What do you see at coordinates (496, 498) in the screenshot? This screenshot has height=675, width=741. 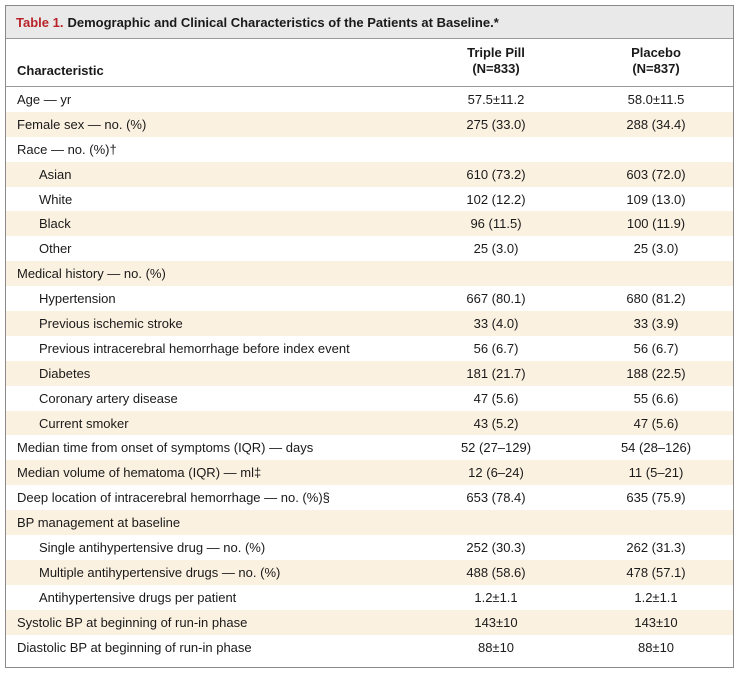 I see `triple-pill-value: 653 (78.4)` at bounding box center [496, 498].